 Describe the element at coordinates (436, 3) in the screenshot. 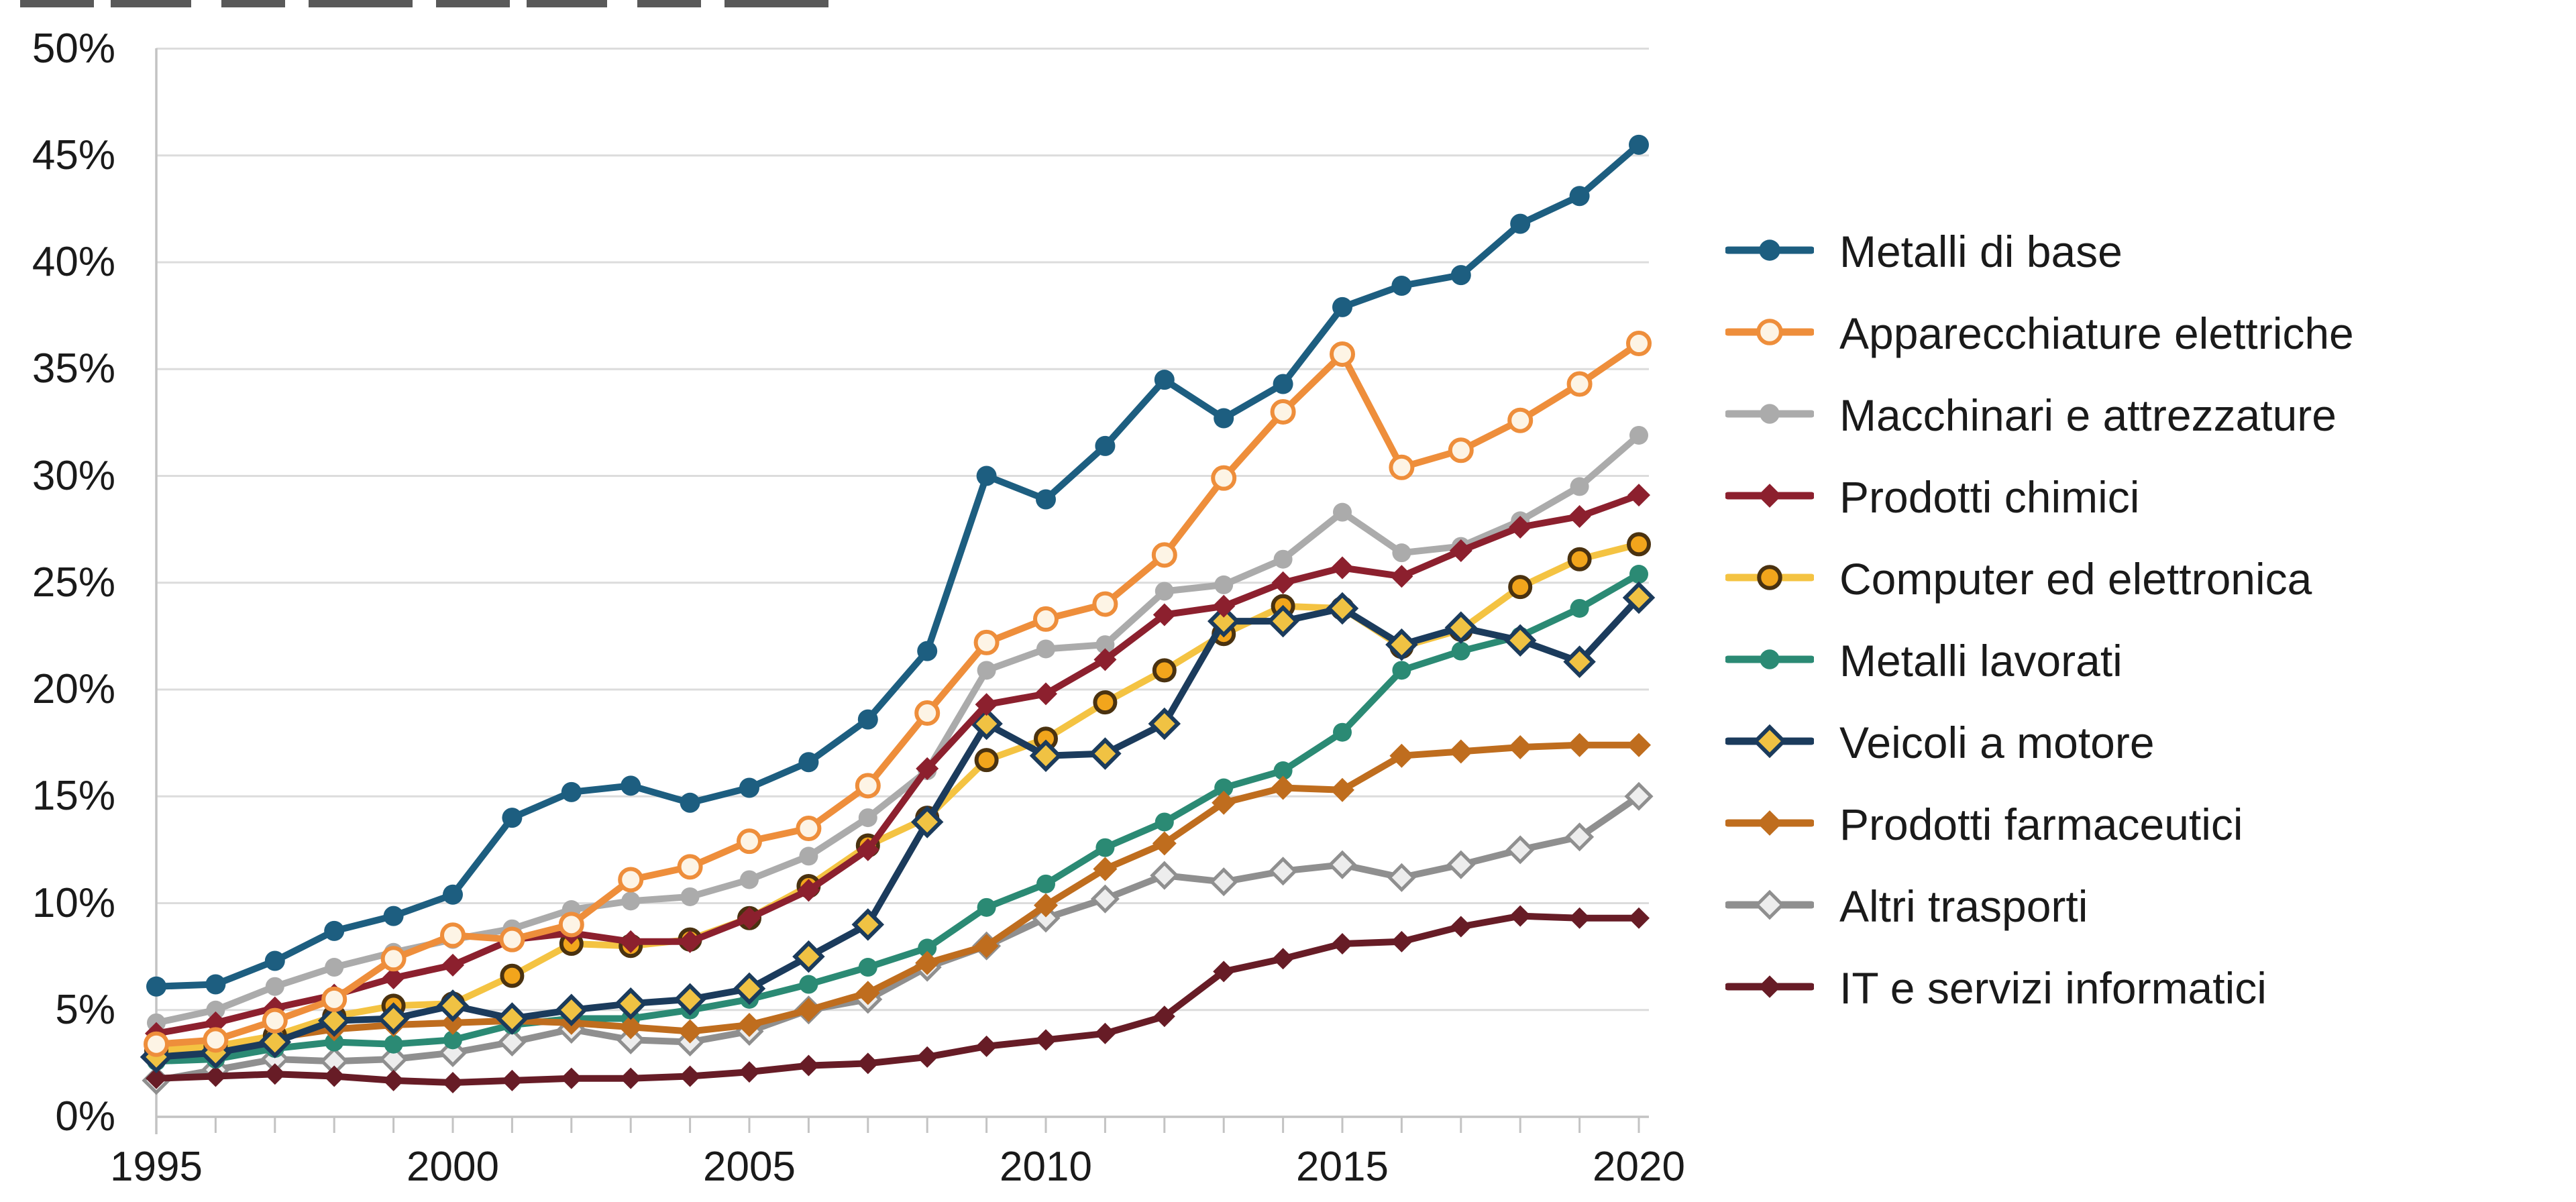

I see `clipped-title-fragment` at that location.